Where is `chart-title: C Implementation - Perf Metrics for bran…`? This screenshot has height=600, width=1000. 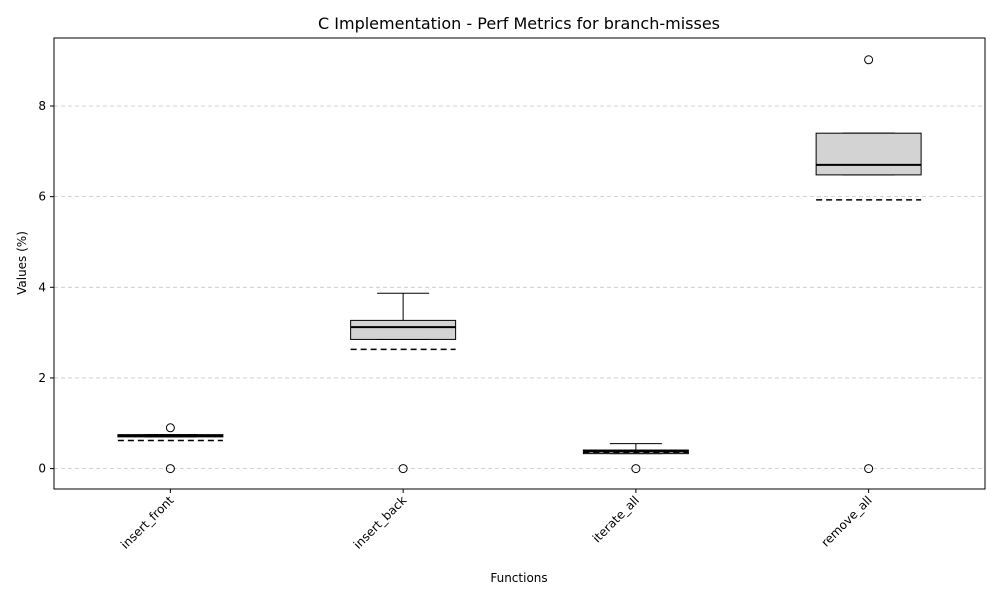 chart-title: C Implementation - Perf Metrics for bran… is located at coordinates (519, 23).